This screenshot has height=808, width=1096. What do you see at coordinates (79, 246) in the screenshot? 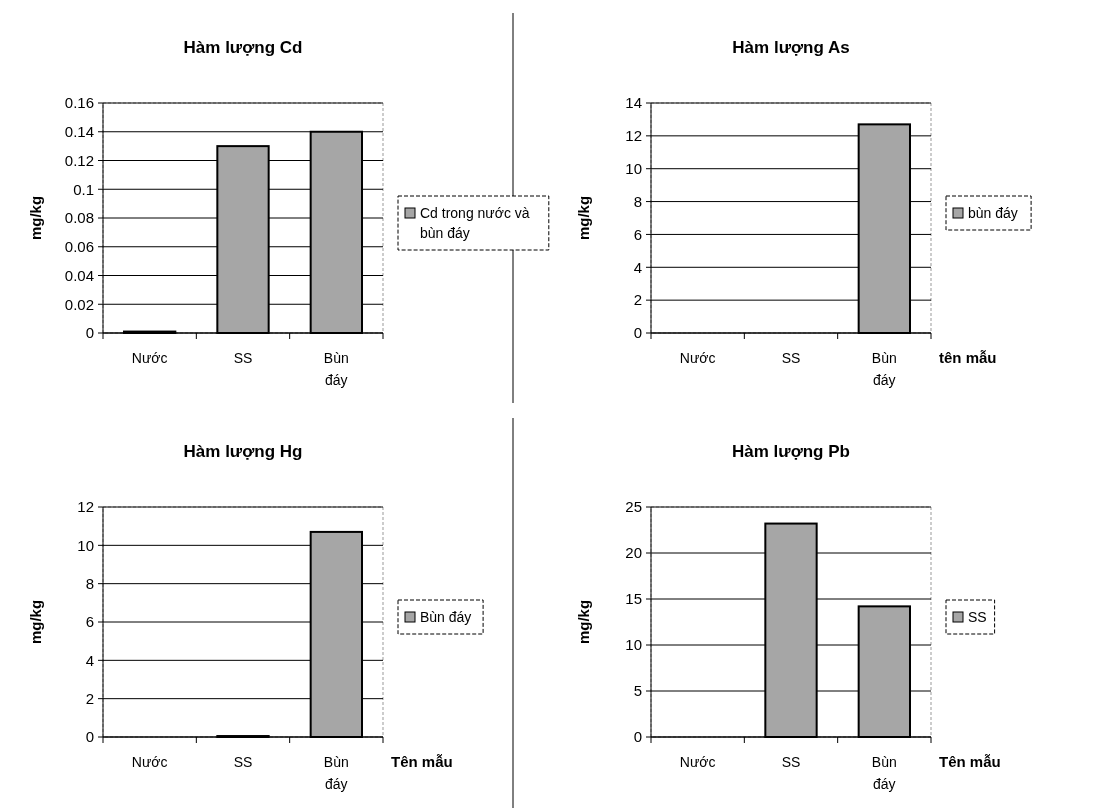
I see `y-tick-label: 0.06` at bounding box center [79, 246].